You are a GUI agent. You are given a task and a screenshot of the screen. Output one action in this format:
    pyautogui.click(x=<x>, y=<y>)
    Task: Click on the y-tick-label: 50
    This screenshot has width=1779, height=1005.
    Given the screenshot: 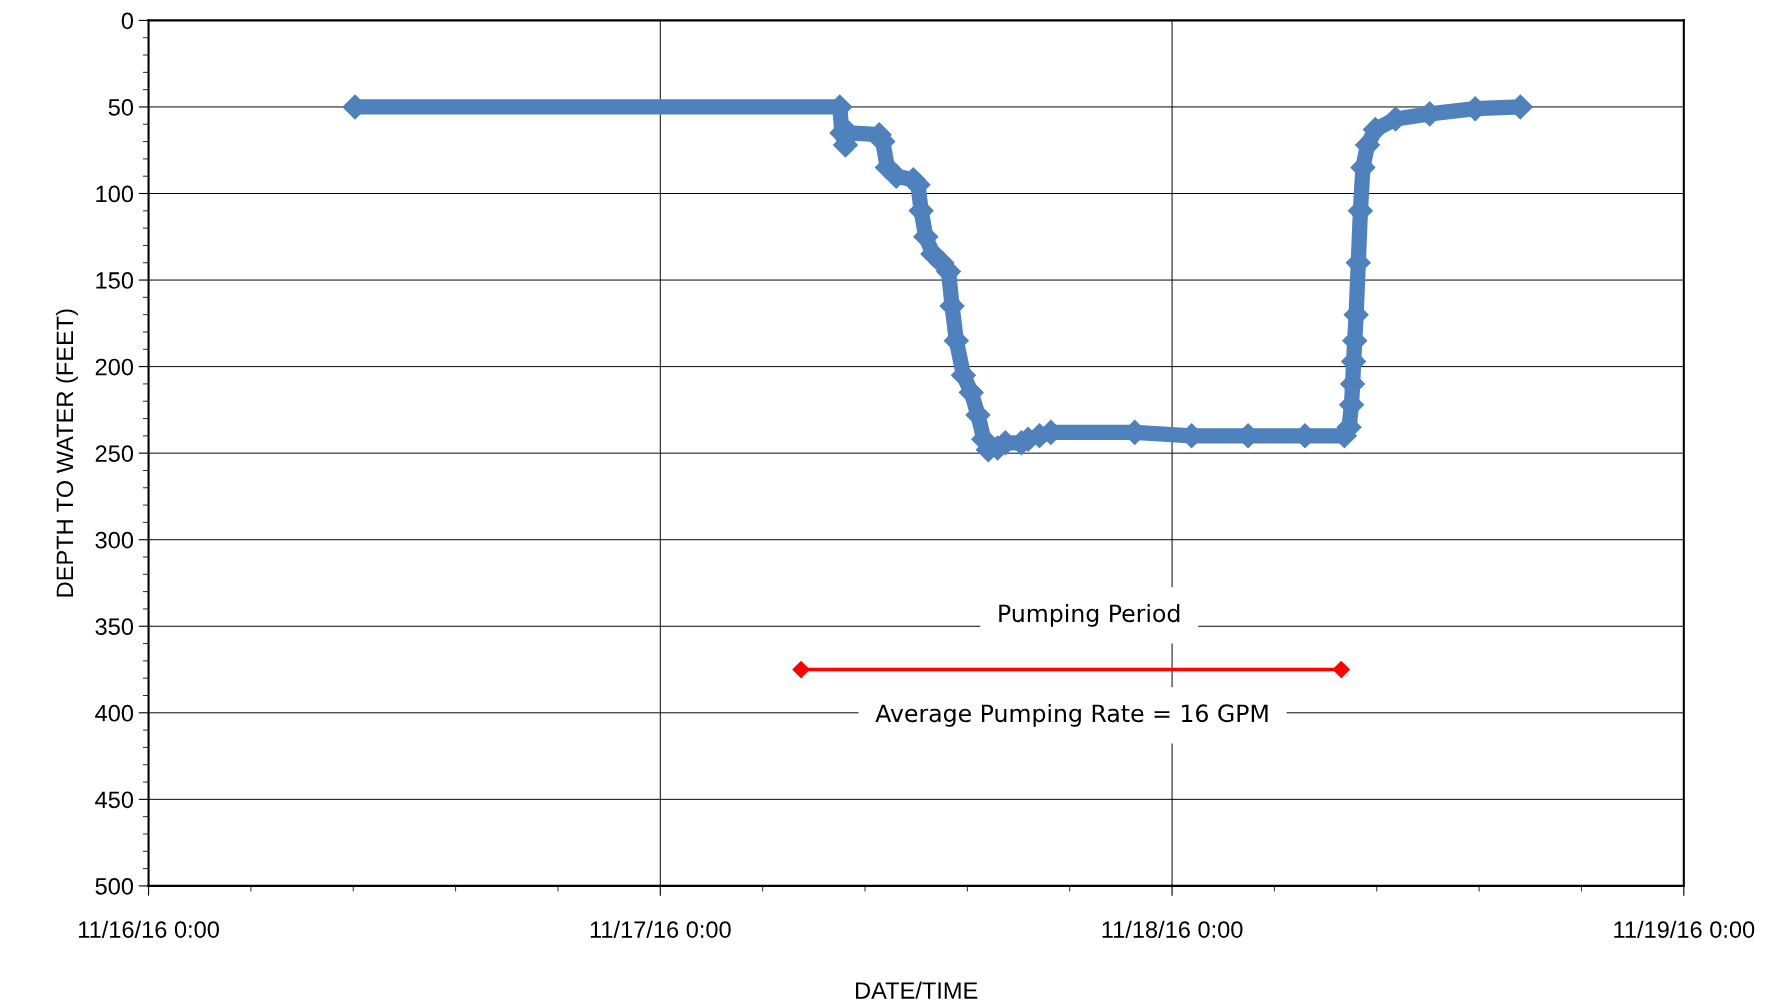 What is the action you would take?
    pyautogui.click(x=121, y=107)
    